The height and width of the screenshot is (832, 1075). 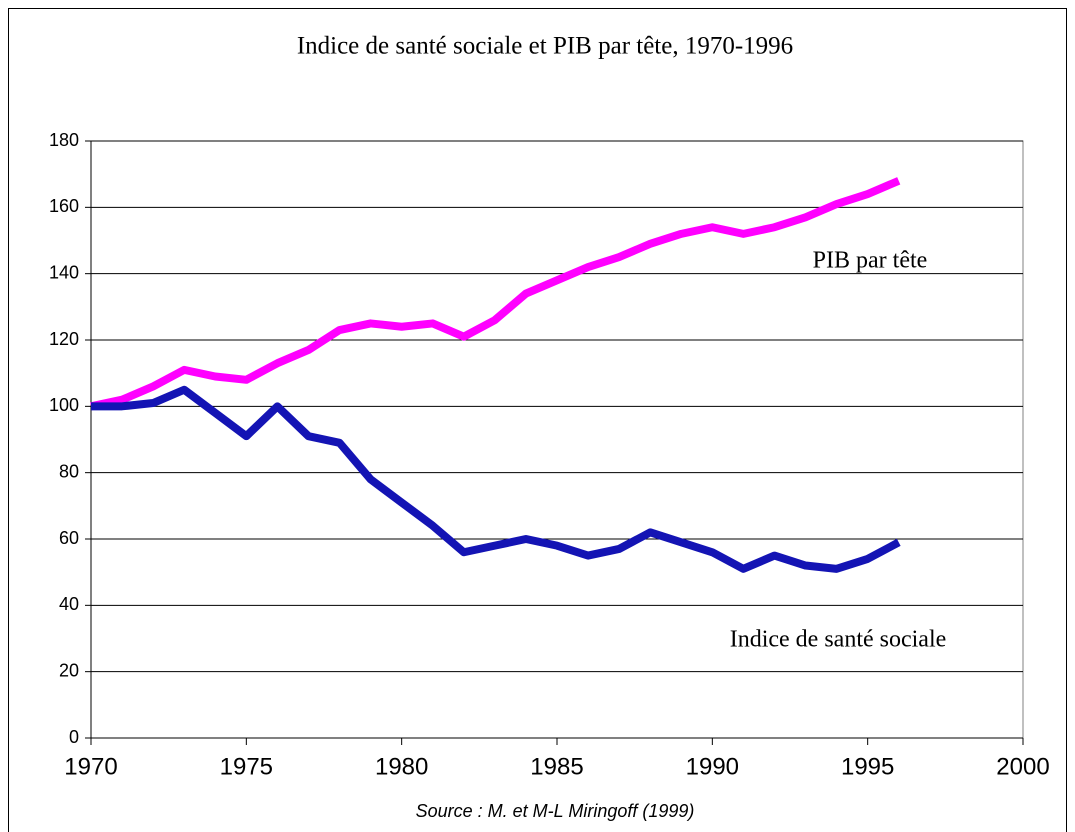 What do you see at coordinates (246, 766) in the screenshot?
I see `x-tick-label: 1975` at bounding box center [246, 766].